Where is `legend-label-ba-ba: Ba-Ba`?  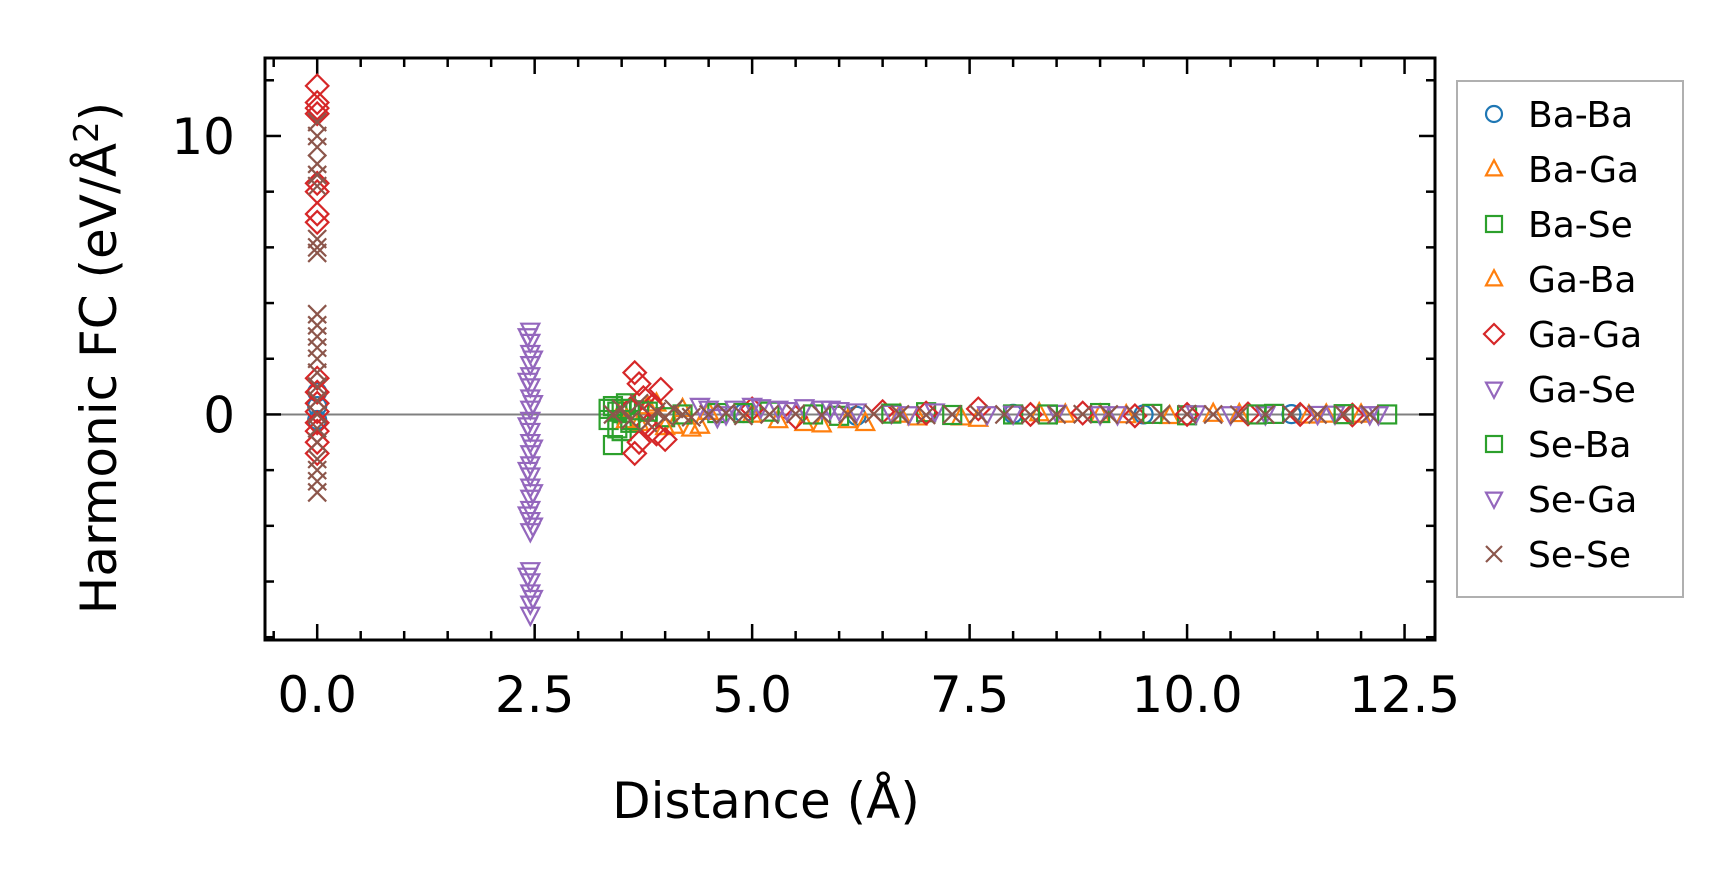 legend-label-ba-ba: Ba-Ba is located at coordinates (1580, 115).